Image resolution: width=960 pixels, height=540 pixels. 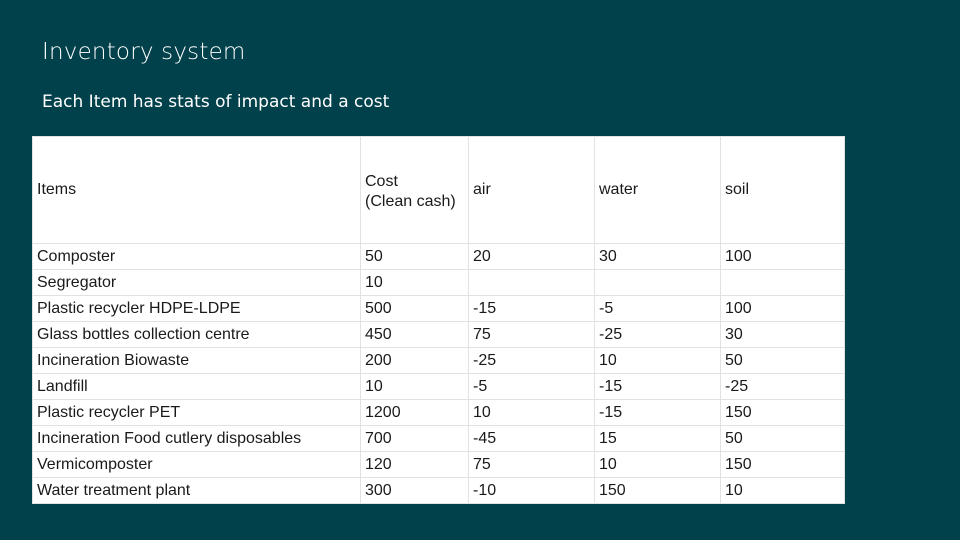 What do you see at coordinates (782, 334) in the screenshot?
I see `cell-soil: 30` at bounding box center [782, 334].